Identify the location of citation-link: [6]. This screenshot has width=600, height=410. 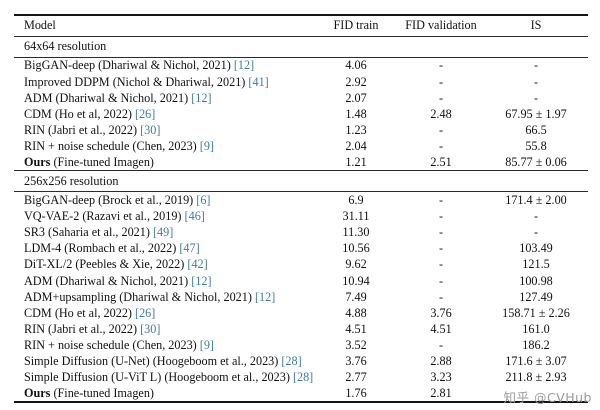
(203, 200).